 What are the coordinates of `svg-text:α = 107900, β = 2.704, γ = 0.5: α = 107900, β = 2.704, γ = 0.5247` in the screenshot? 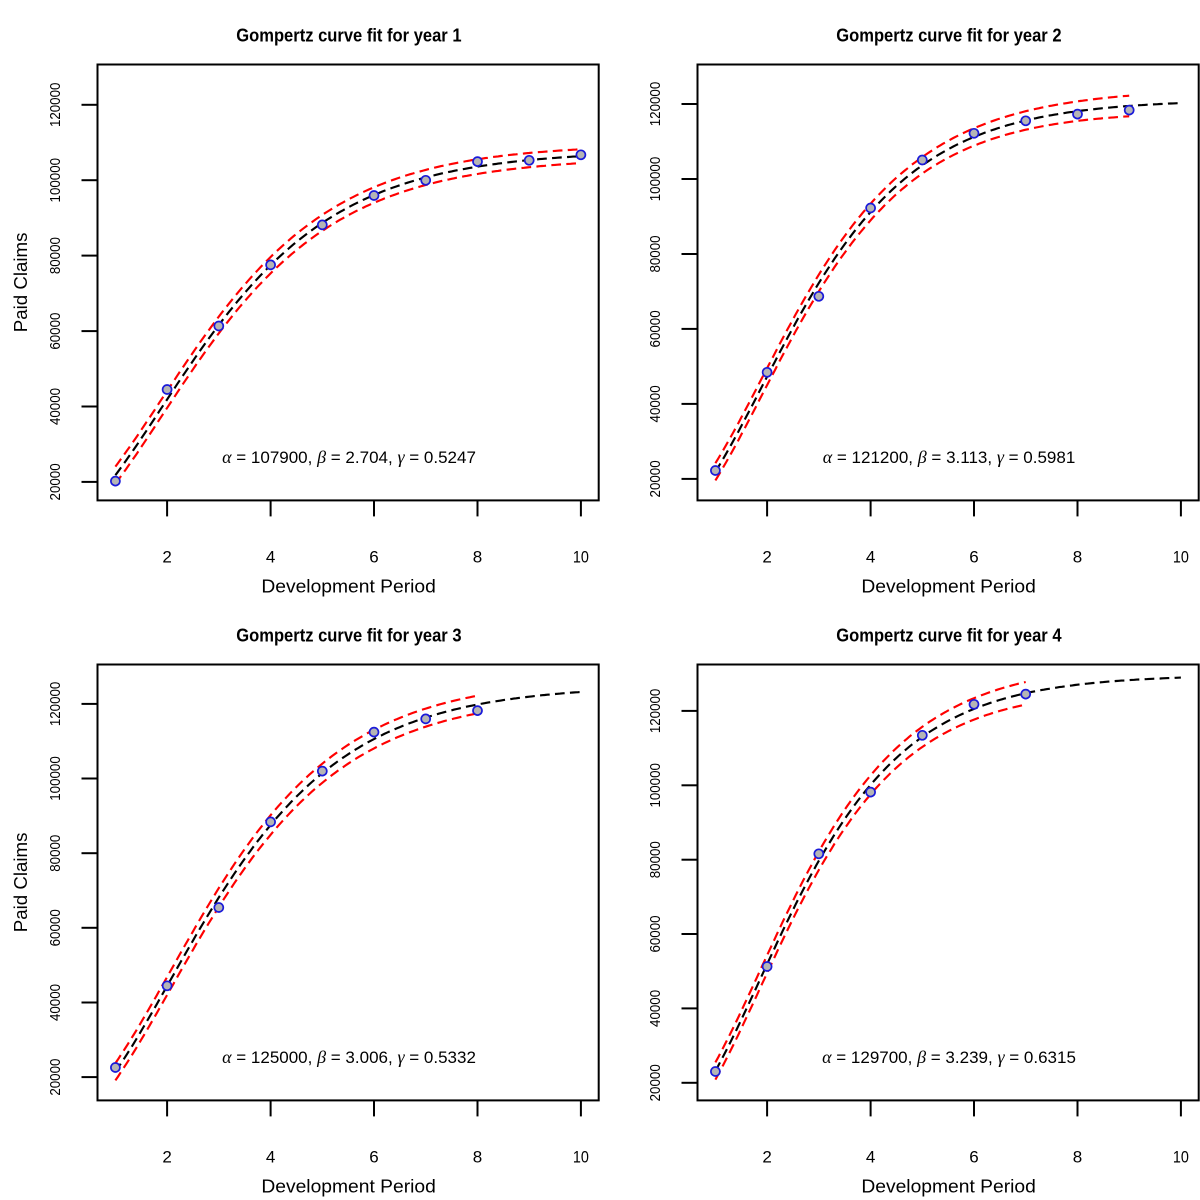 It's located at (349, 457).